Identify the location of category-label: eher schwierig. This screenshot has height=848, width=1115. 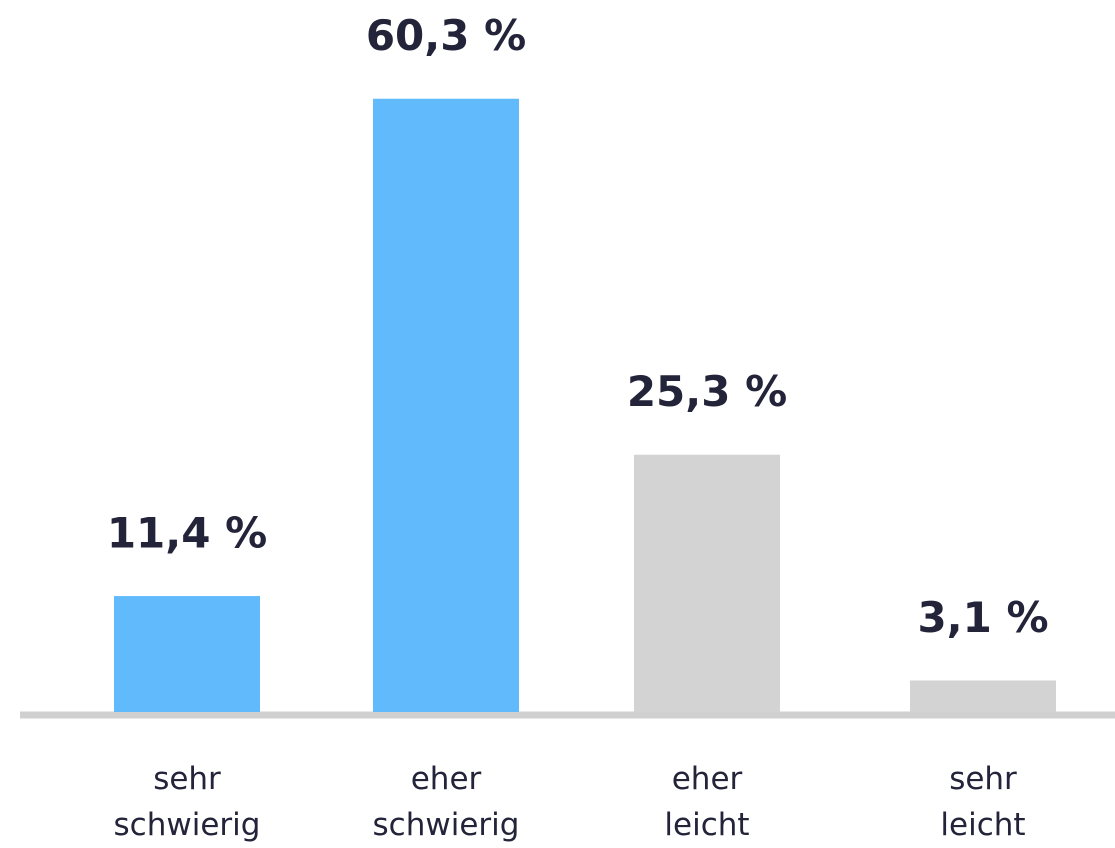
(446, 802).